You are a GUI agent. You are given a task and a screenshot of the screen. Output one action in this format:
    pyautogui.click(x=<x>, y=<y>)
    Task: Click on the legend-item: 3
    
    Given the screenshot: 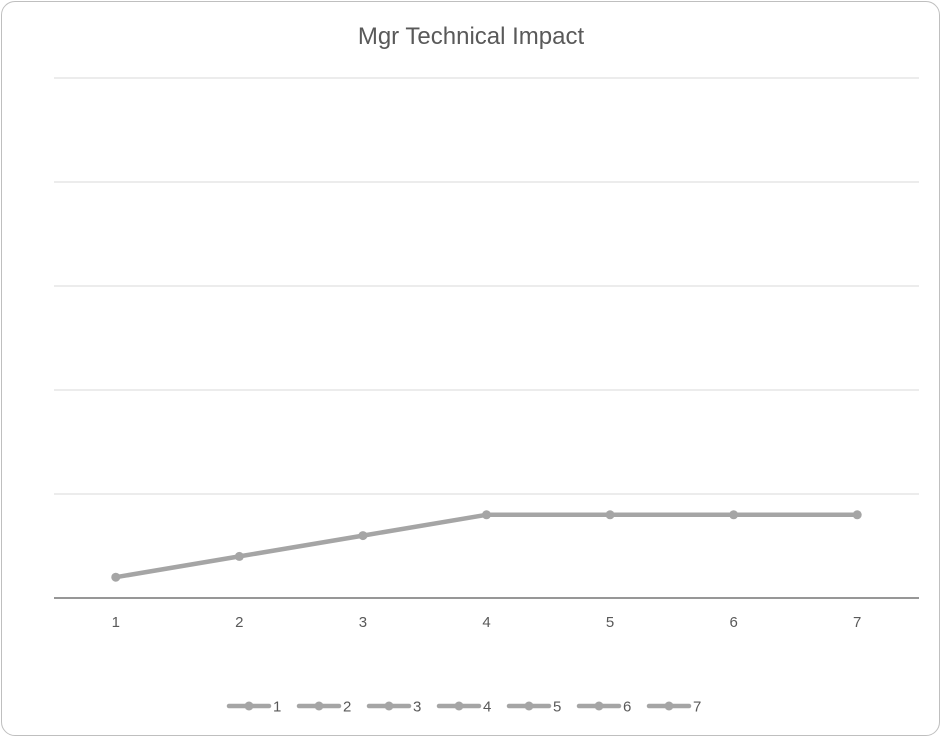 What is the action you would take?
    pyautogui.click(x=393, y=707)
    